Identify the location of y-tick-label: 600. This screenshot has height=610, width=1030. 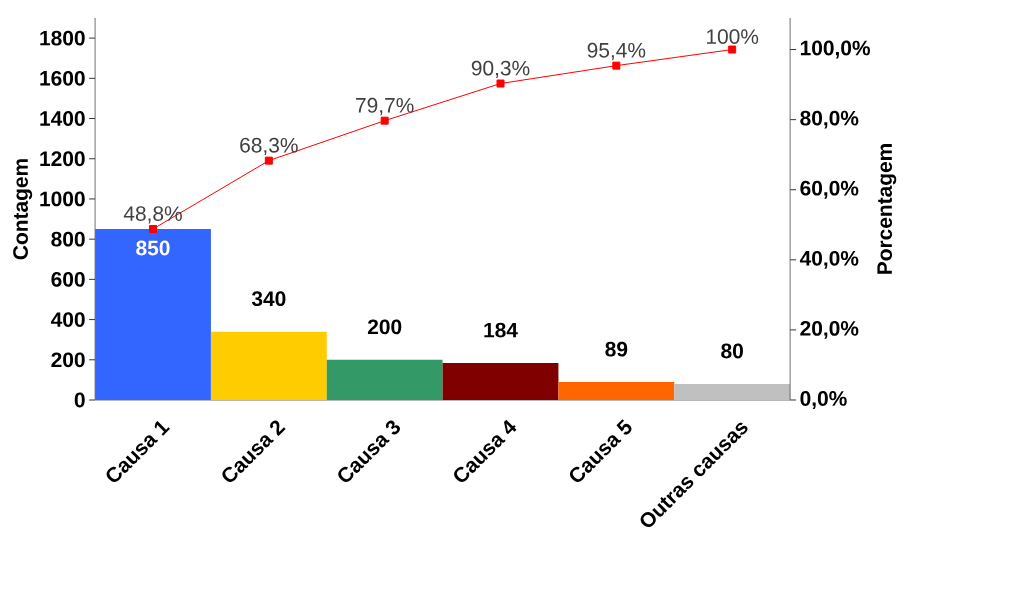
(68, 279).